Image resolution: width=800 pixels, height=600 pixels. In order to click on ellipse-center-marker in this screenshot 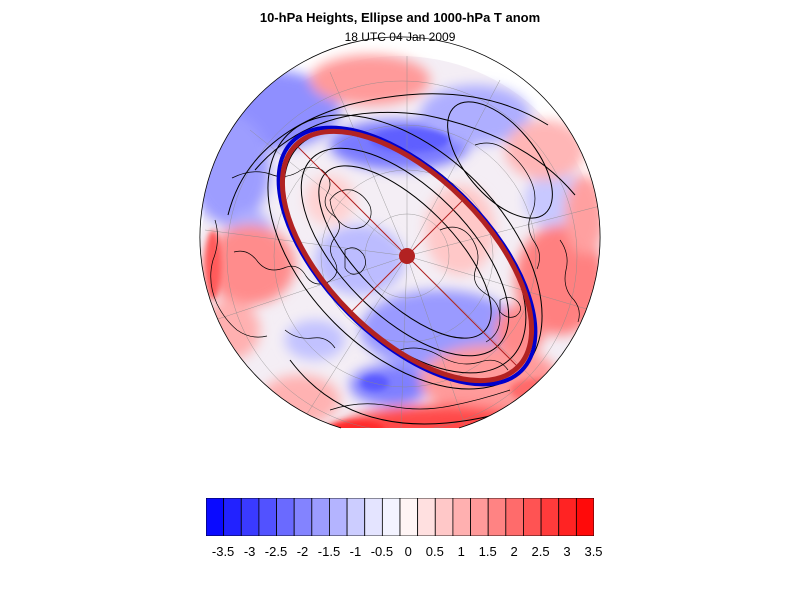, I will do `click(407, 256)`.